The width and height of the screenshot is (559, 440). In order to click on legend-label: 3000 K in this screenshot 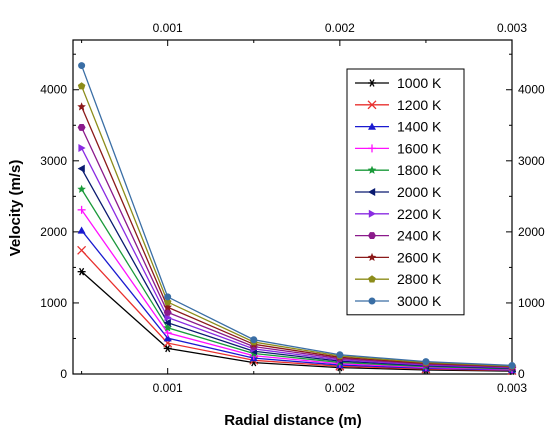, I will do `click(419, 301)`.